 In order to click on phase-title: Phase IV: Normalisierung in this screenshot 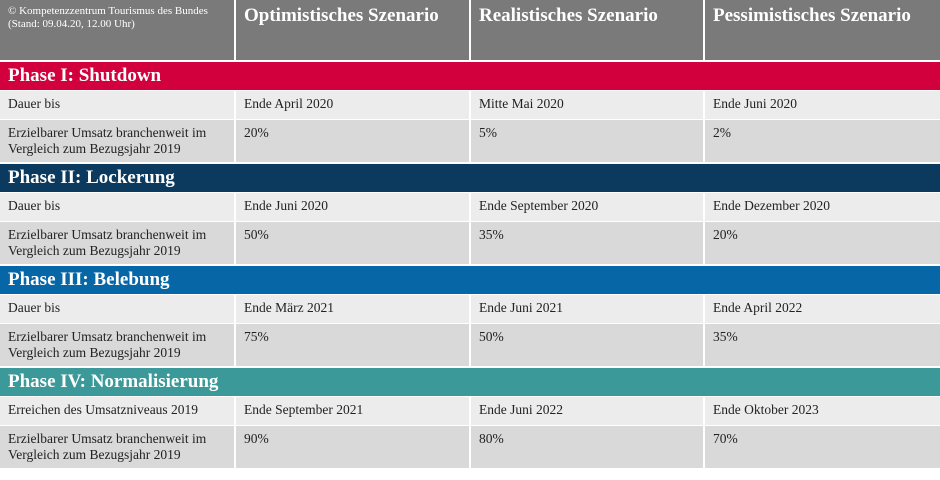, I will do `click(470, 382)`.